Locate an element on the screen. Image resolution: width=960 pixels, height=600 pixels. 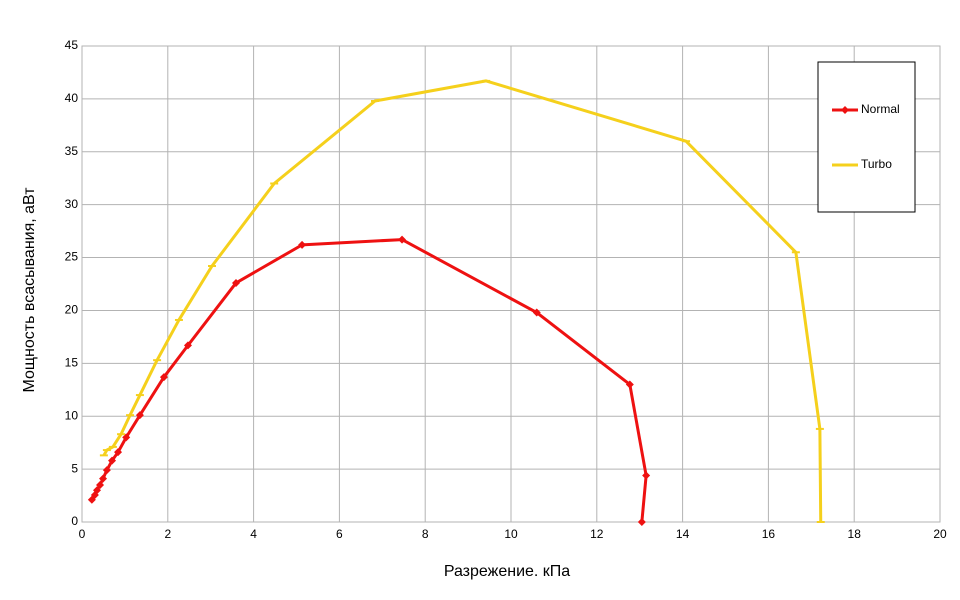
y-tick-label: 45 is located at coordinates (72, 45).